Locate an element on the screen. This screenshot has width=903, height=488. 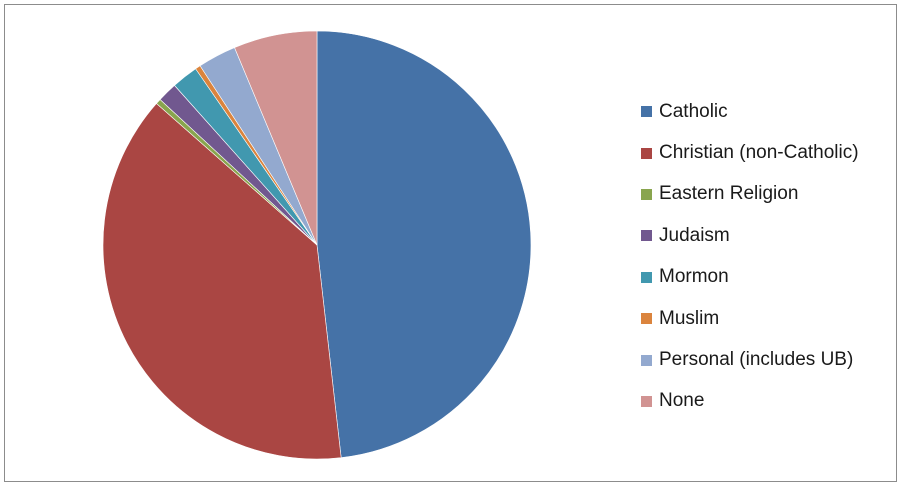
legend-item: Christian (non-Catholic) is located at coordinates (750, 152).